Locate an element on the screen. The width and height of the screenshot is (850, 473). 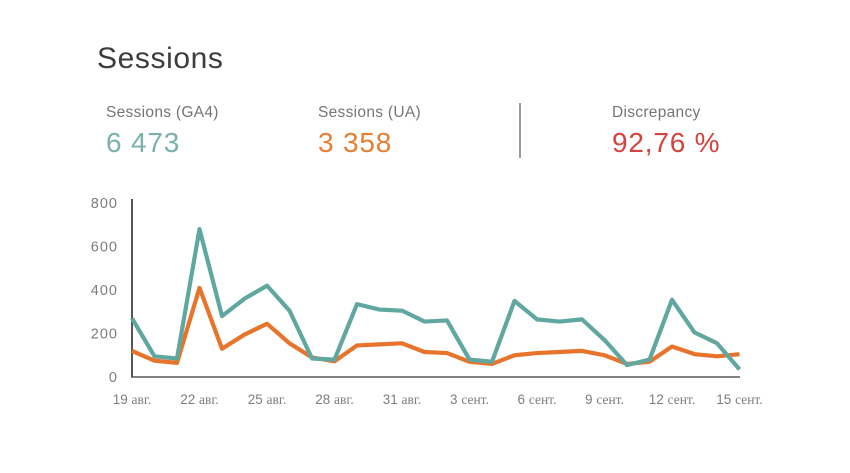
x-axis-tick-label: 19 авг. is located at coordinates (132, 399).